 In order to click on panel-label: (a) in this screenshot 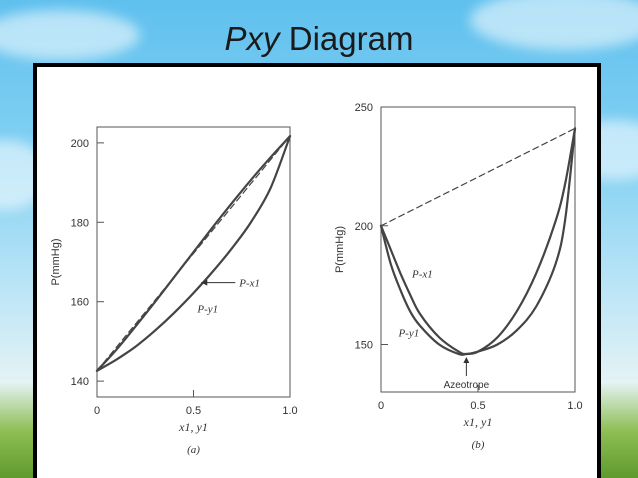, I will do `click(193, 450)`.